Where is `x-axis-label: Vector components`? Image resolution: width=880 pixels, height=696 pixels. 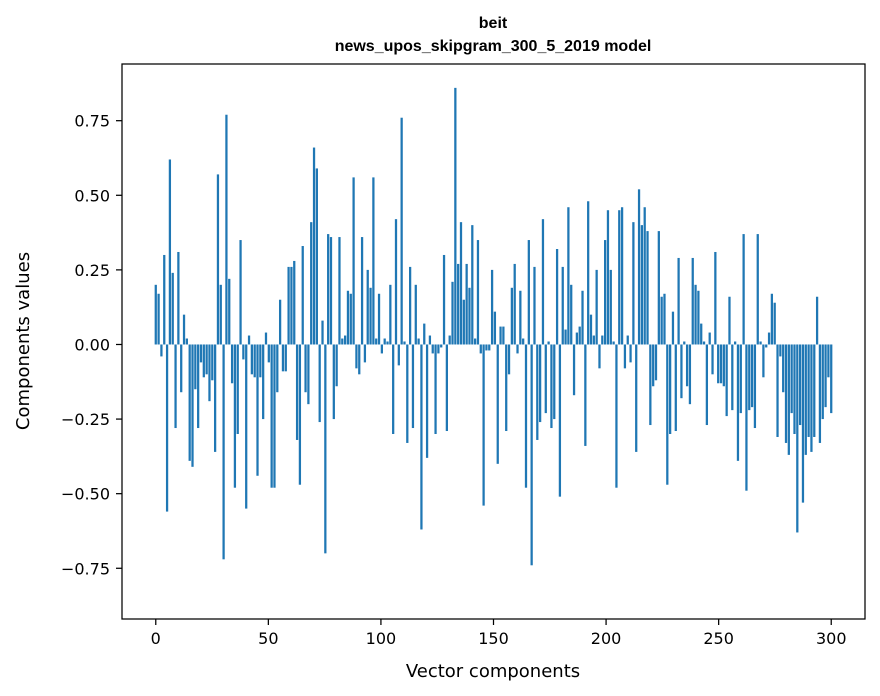
x-axis-label: Vector components is located at coordinates (493, 671).